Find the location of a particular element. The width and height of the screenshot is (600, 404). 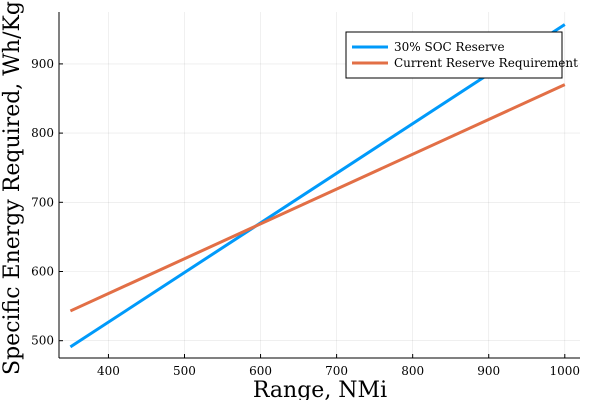

y-tick-label: 900 is located at coordinates (42, 64).